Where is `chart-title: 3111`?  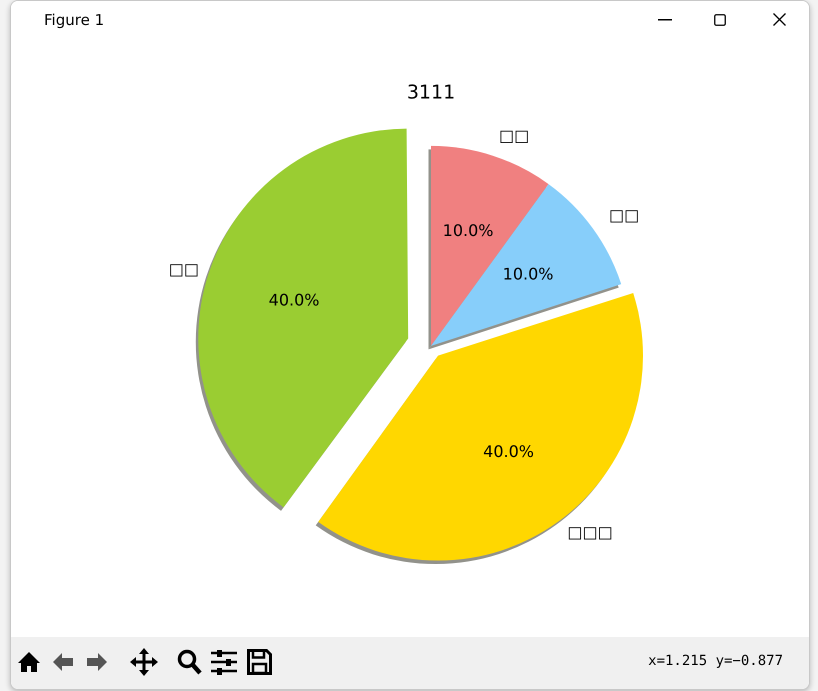
chart-title: 3111 is located at coordinates (431, 92).